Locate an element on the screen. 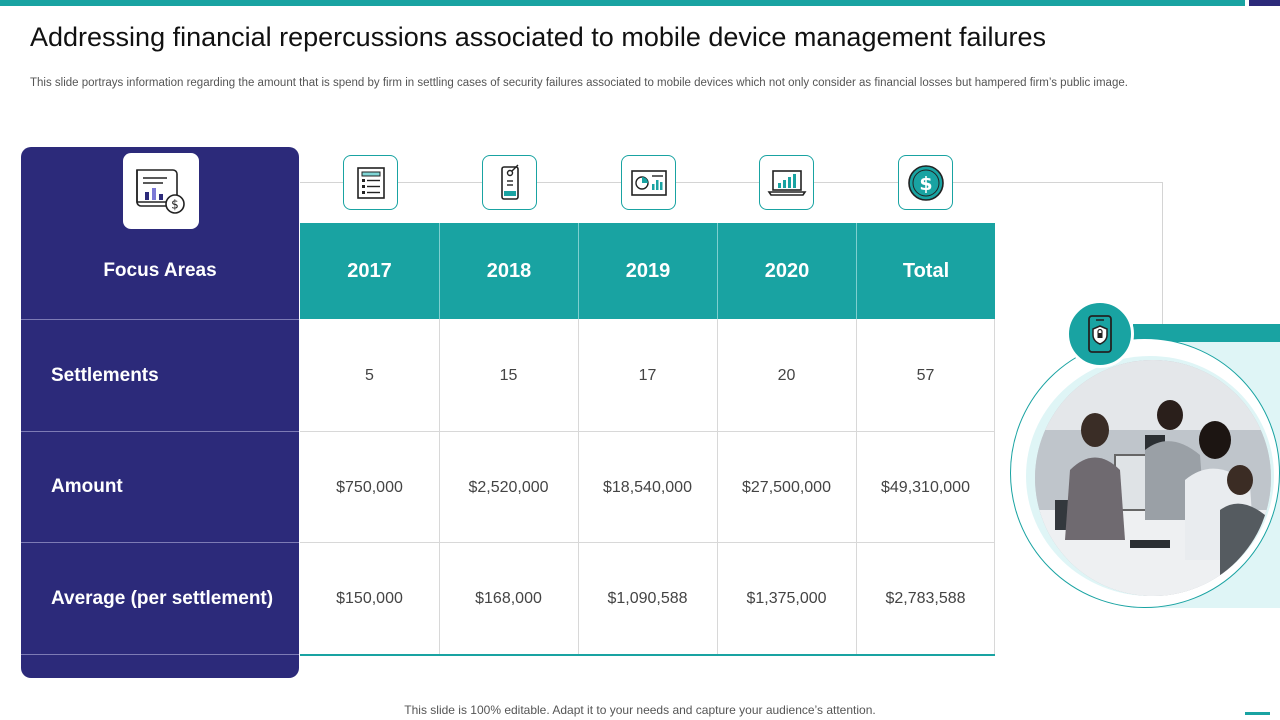 This screenshot has height=720, width=1280. table-cell: 17 is located at coordinates (647, 375).